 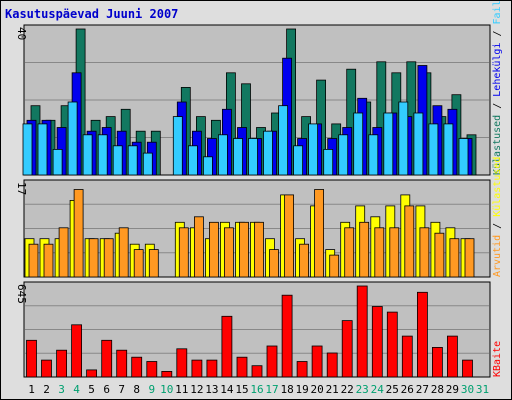 I want to click on x-tick-label-day-10: 10, so click(x=166, y=389).